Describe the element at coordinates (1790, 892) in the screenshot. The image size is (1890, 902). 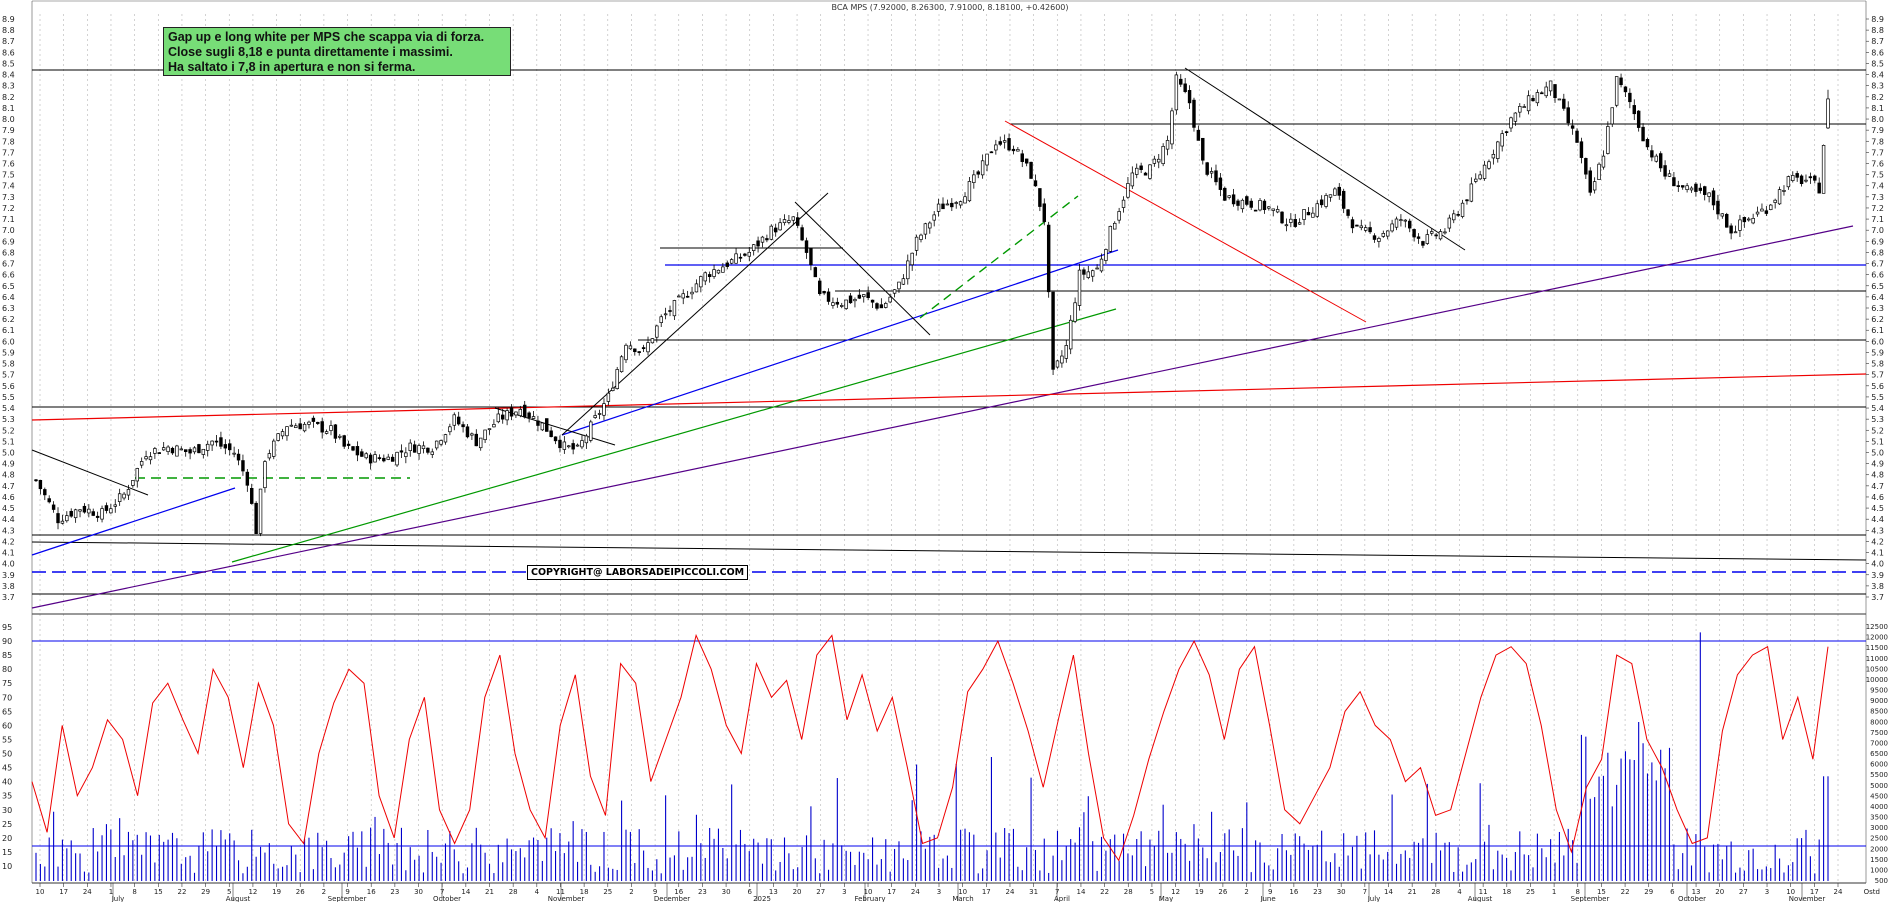
I see `date-tick: 10` at that location.